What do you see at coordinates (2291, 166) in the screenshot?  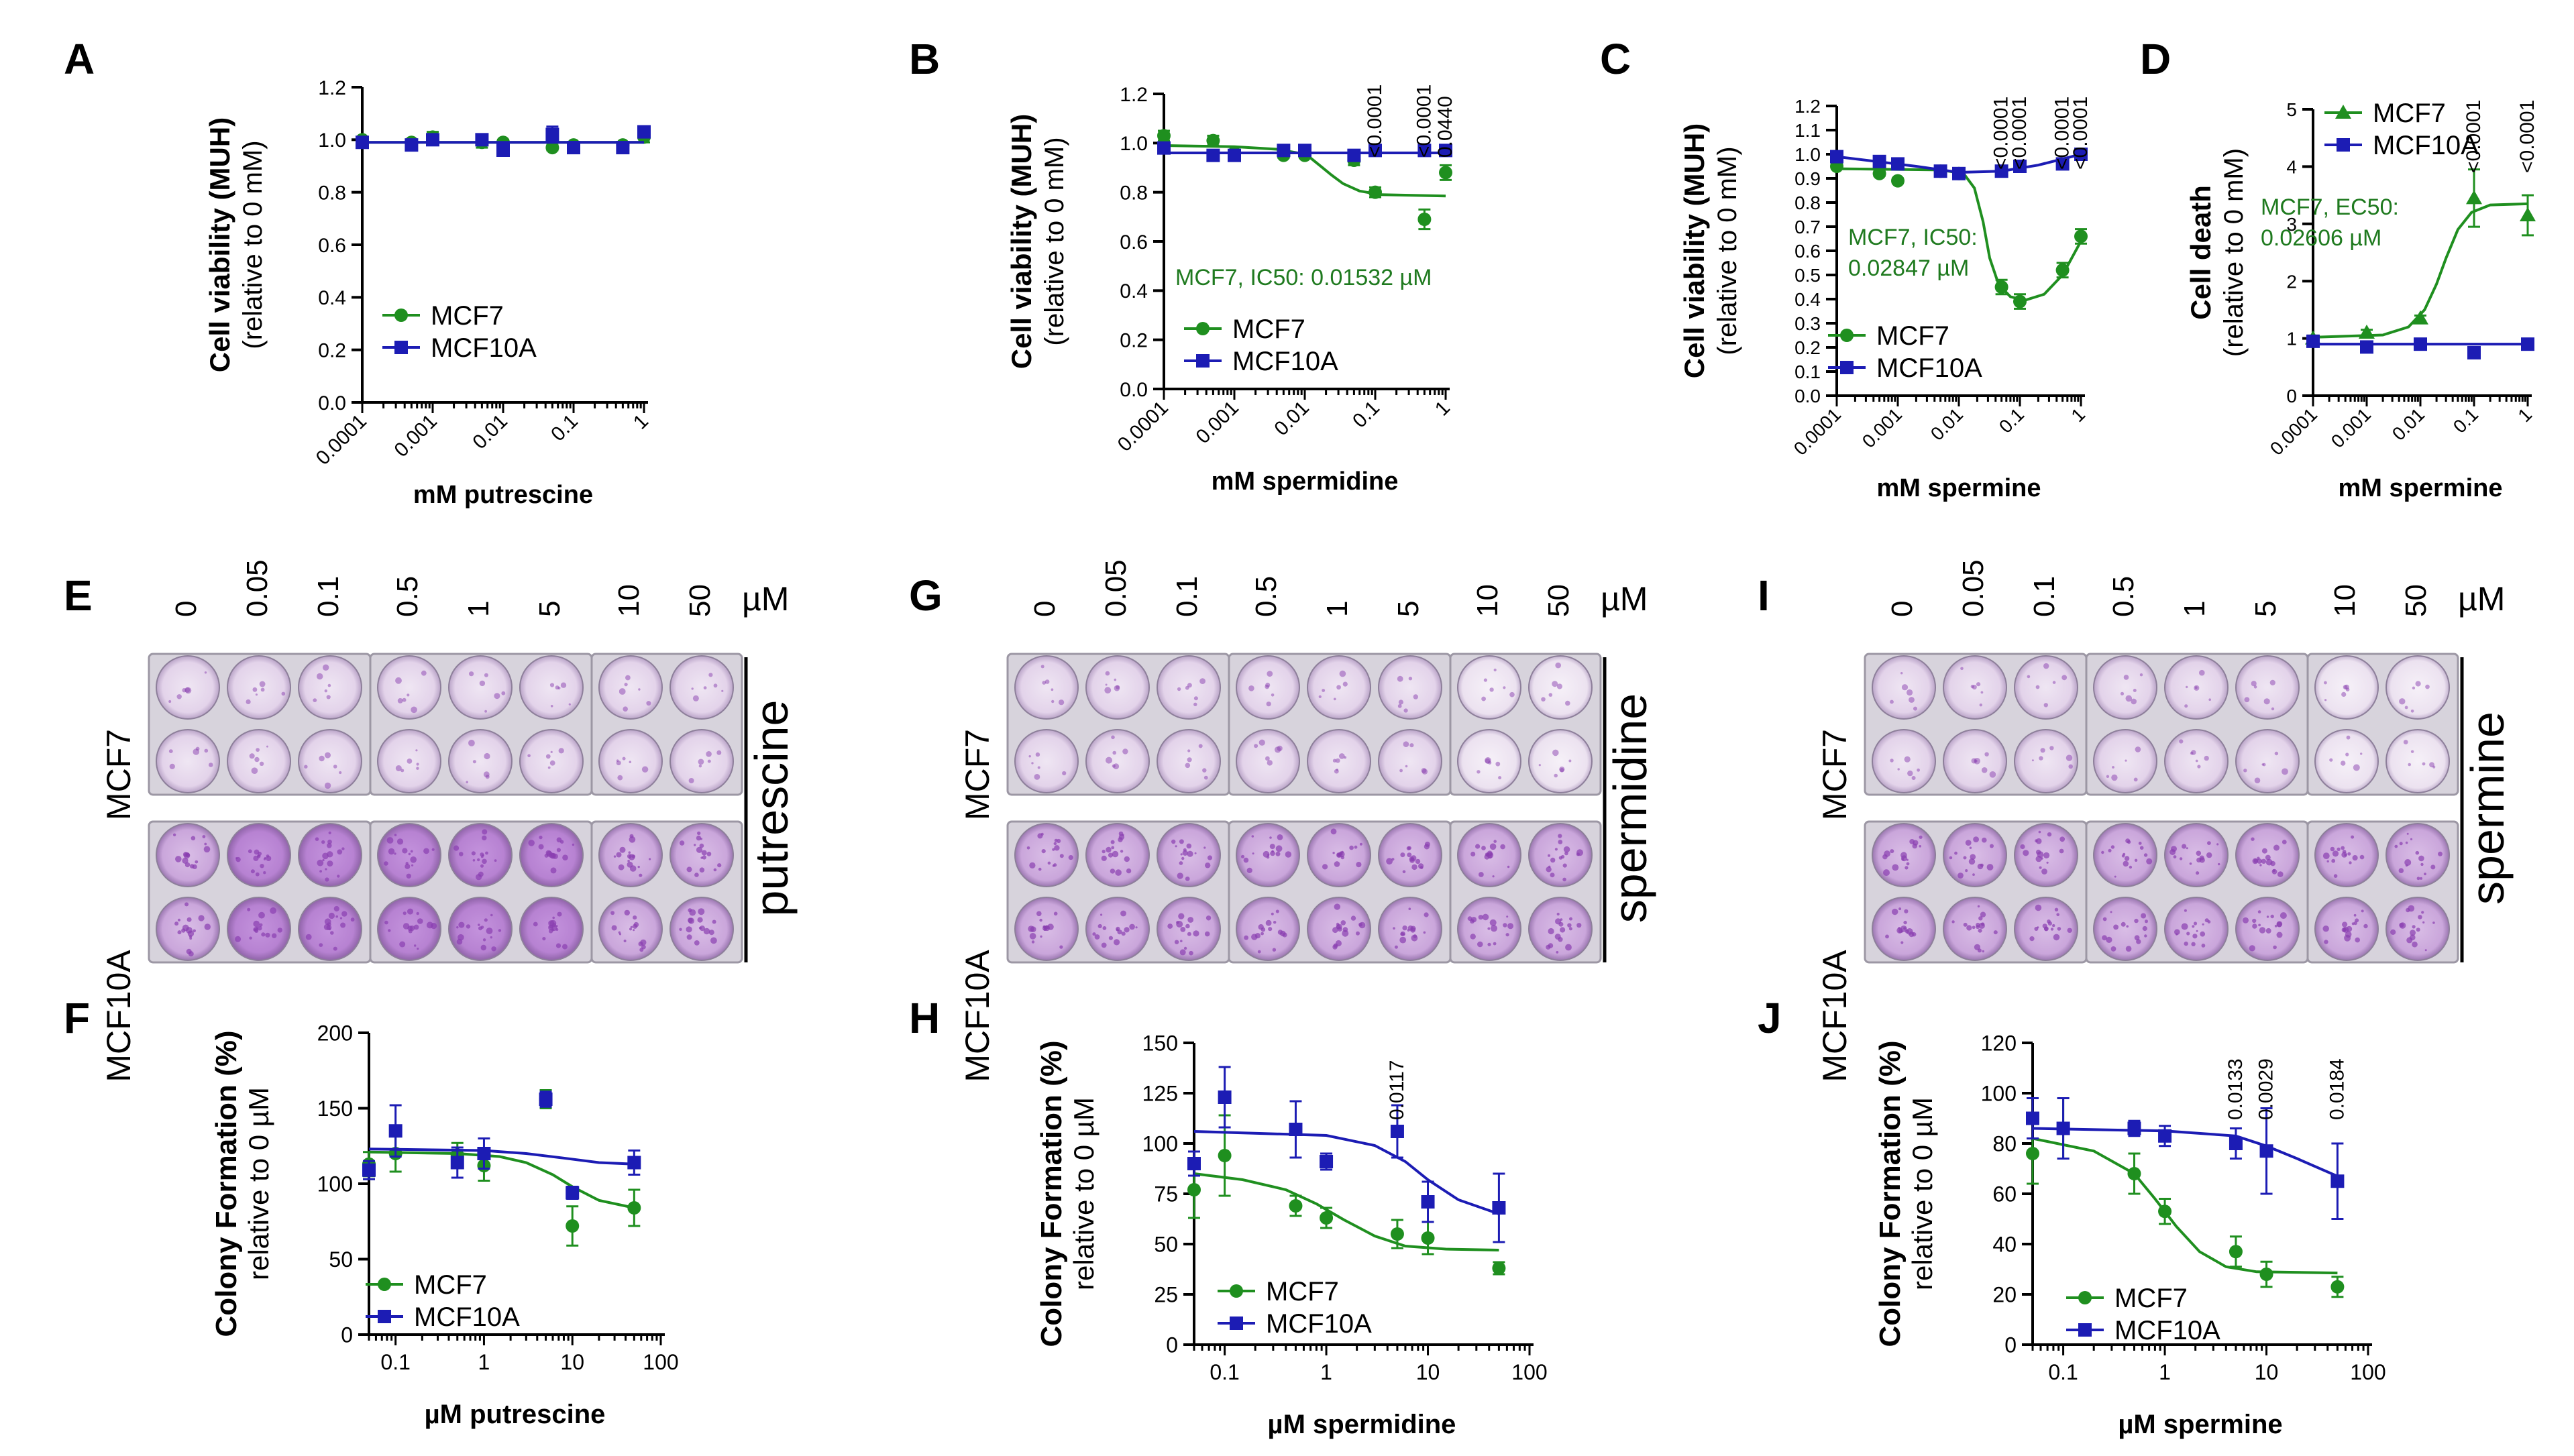 I see `y-tick-label: 4` at bounding box center [2291, 166].